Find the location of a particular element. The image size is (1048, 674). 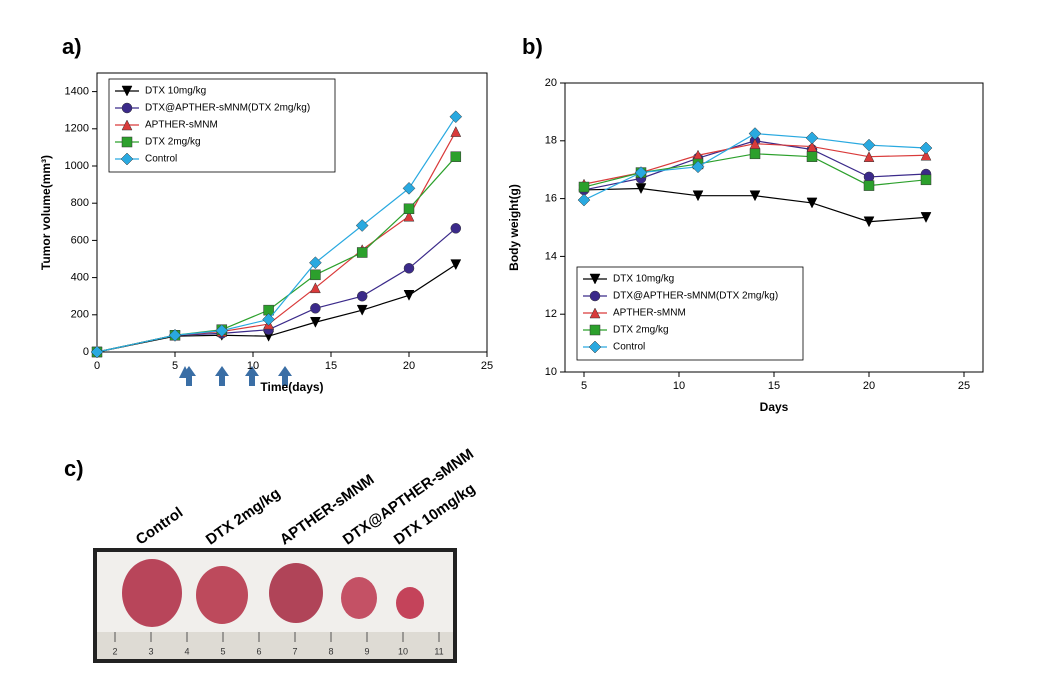

y-tick-label: 12 is located at coordinates (551, 314).